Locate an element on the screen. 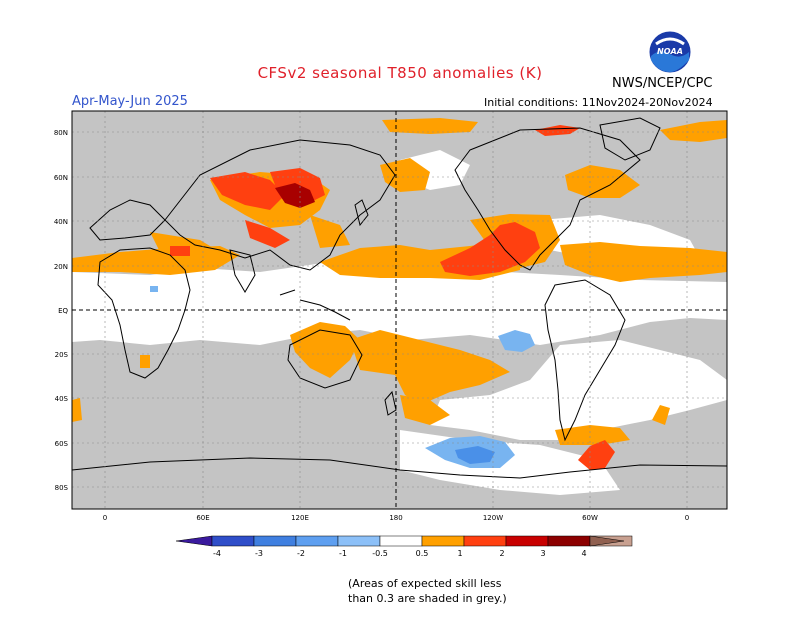 The height and width of the screenshot is (618, 800). noaa-logo: NOAA is located at coordinates (670, 52).